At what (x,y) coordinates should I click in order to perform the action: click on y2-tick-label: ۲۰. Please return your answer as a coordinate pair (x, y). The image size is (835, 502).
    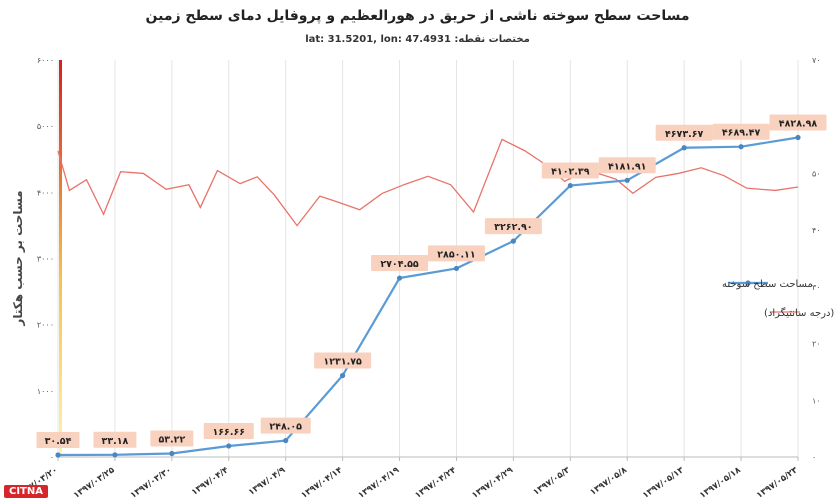
    Looking at the image, I should click on (816, 344).